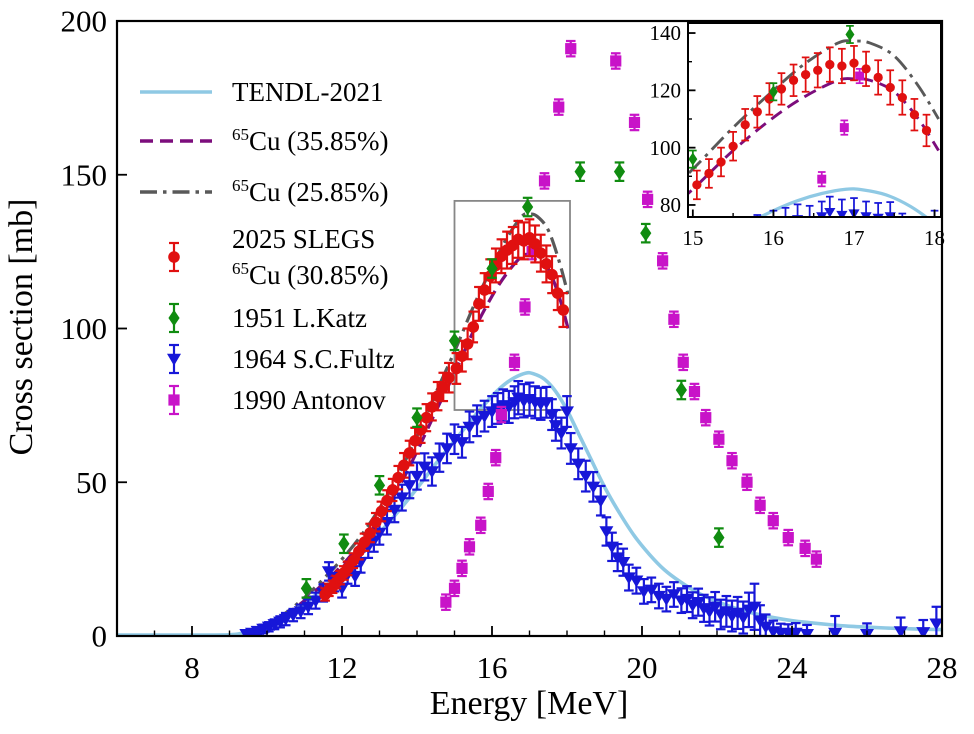 The width and height of the screenshot is (974, 734). I want to click on main-y-tick-label: 0, so click(100, 636).